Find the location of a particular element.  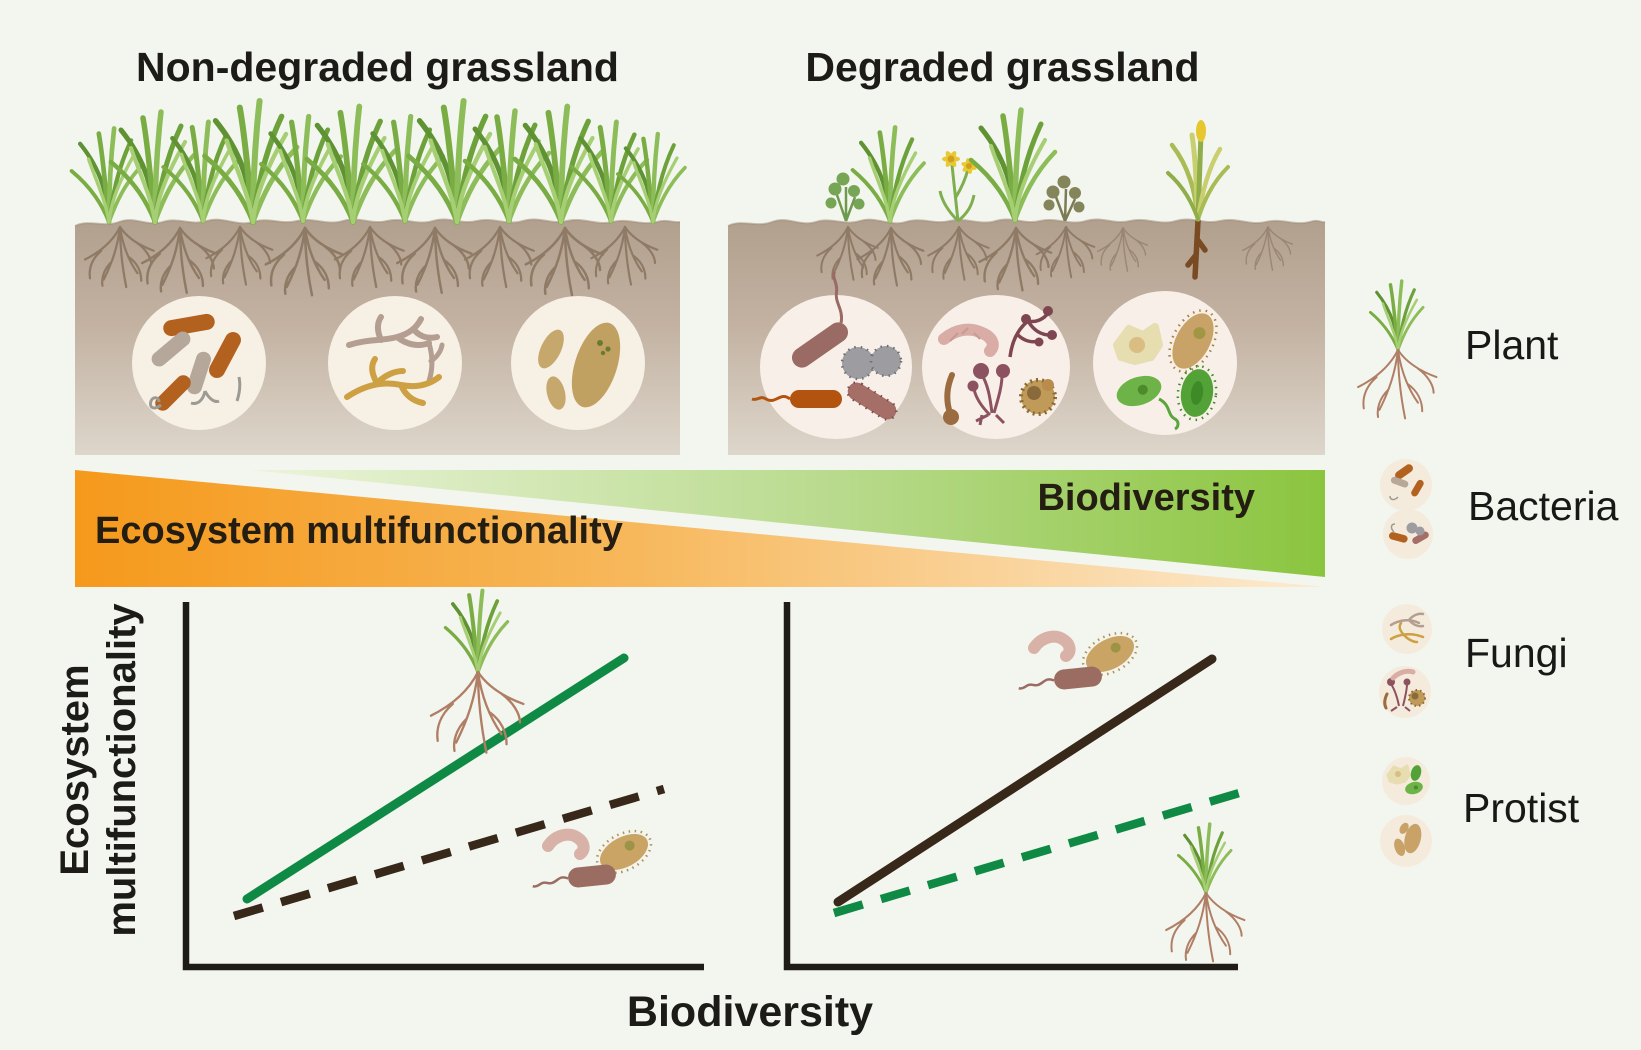

y-axis-label-line2: multifunctionality is located at coordinates (122, 770).